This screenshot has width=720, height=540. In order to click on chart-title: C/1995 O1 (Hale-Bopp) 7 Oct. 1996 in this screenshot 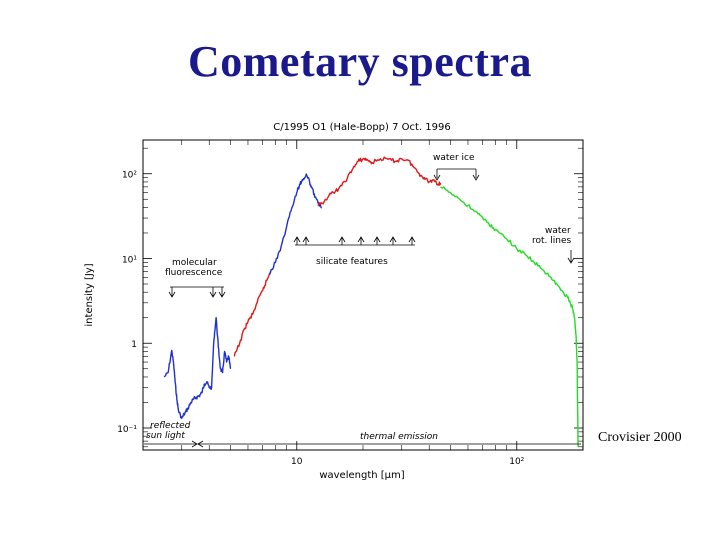, I will do `click(362, 127)`.